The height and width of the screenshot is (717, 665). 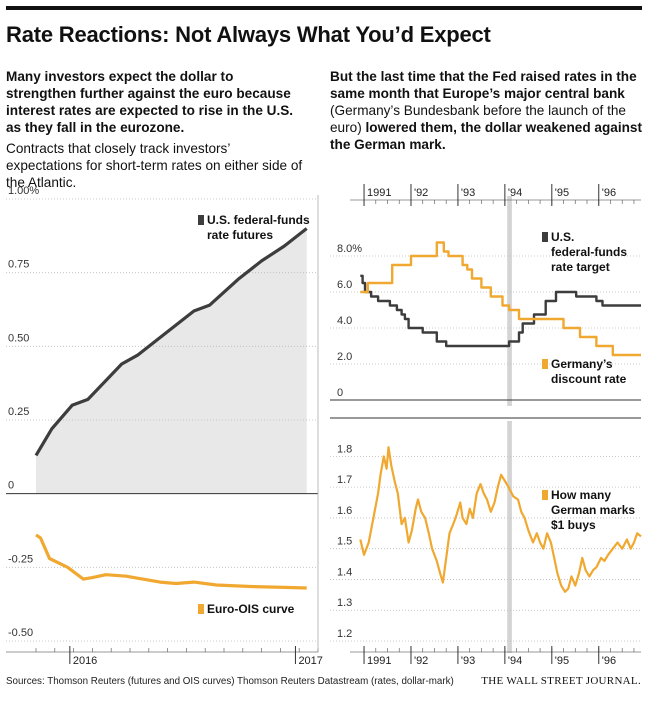 What do you see at coordinates (509, 537) in the screenshot?
I see `right-bottom-1994-band` at bounding box center [509, 537].